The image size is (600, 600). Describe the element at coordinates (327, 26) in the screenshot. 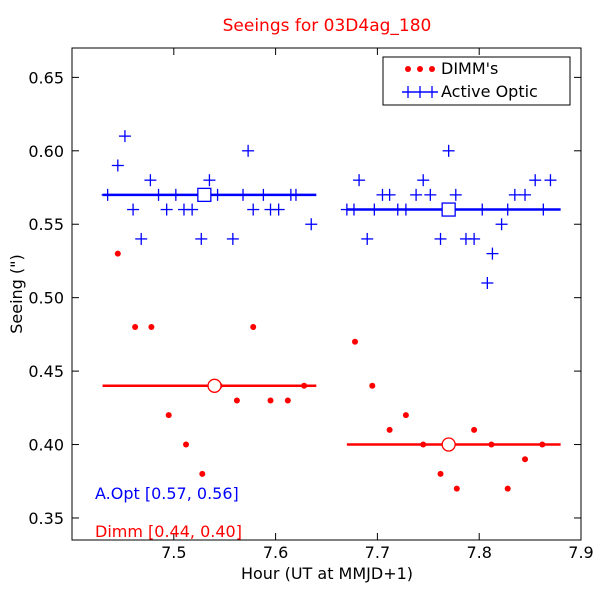

I see `chart-title: Seeings for 03D4ag_180` at that location.